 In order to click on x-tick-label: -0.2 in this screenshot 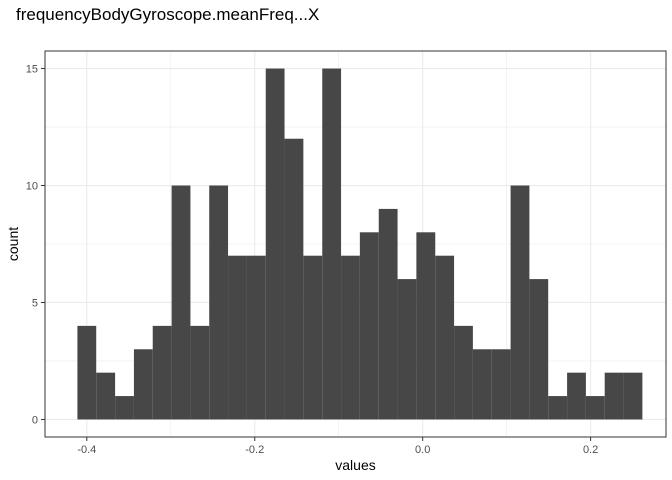, I will do `click(254, 450)`.